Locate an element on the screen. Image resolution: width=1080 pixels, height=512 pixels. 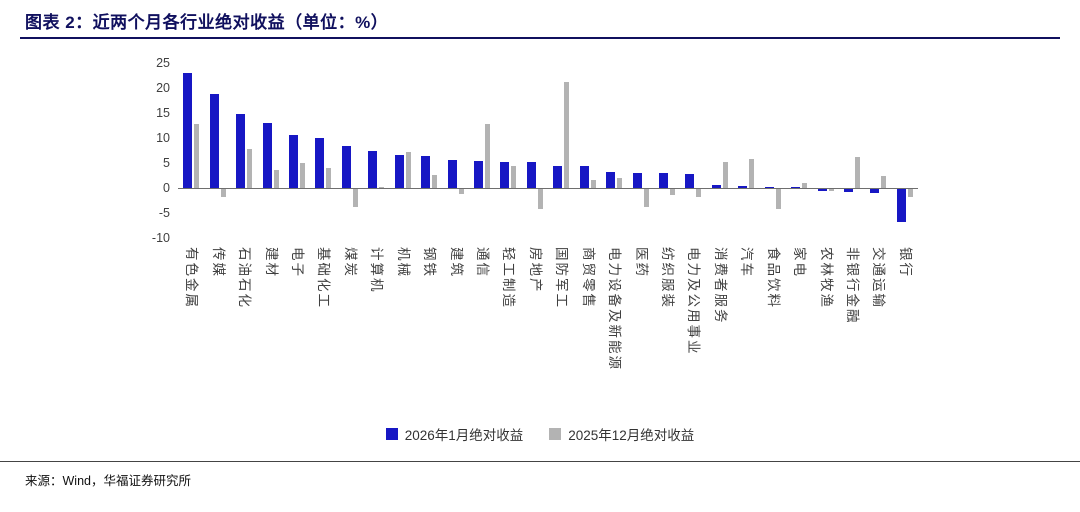
y-axis-tick: 20 is located at coordinates (163, 88).